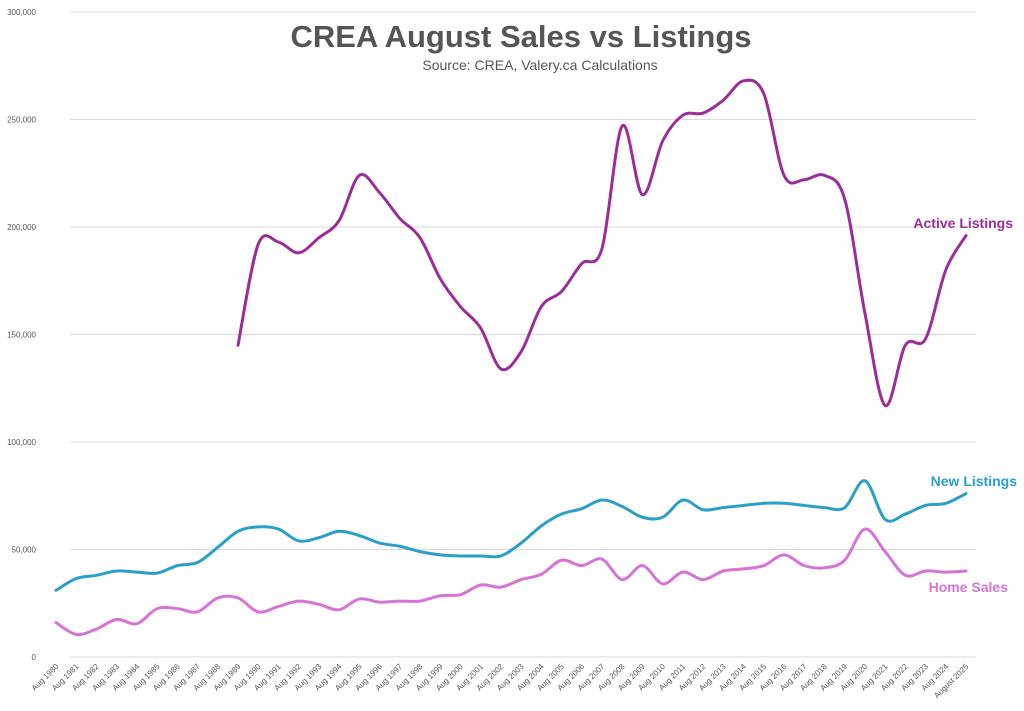  Describe the element at coordinates (34, 657) in the screenshot. I see `y-tick-label: 0` at that location.